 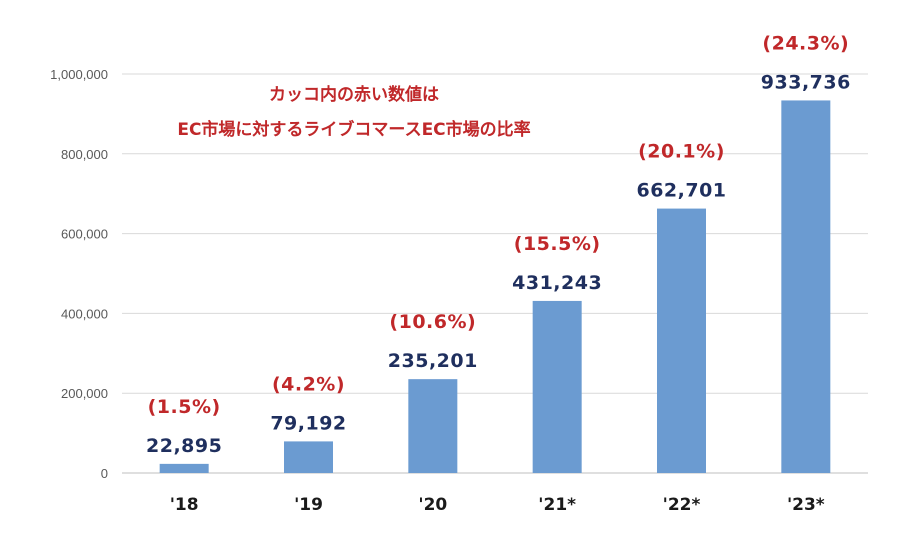 What do you see at coordinates (84, 313) in the screenshot?
I see `y-tick-label: 400,000` at bounding box center [84, 313].